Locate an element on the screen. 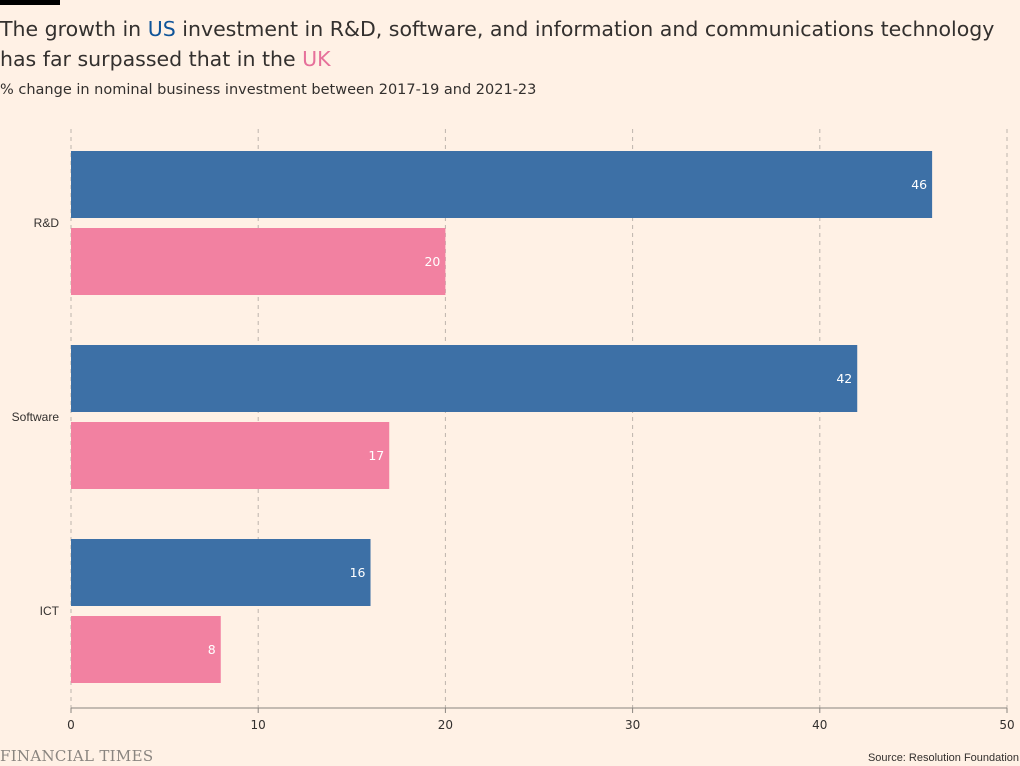 This screenshot has width=1020, height=766. data-label: 46 is located at coordinates (919, 184).